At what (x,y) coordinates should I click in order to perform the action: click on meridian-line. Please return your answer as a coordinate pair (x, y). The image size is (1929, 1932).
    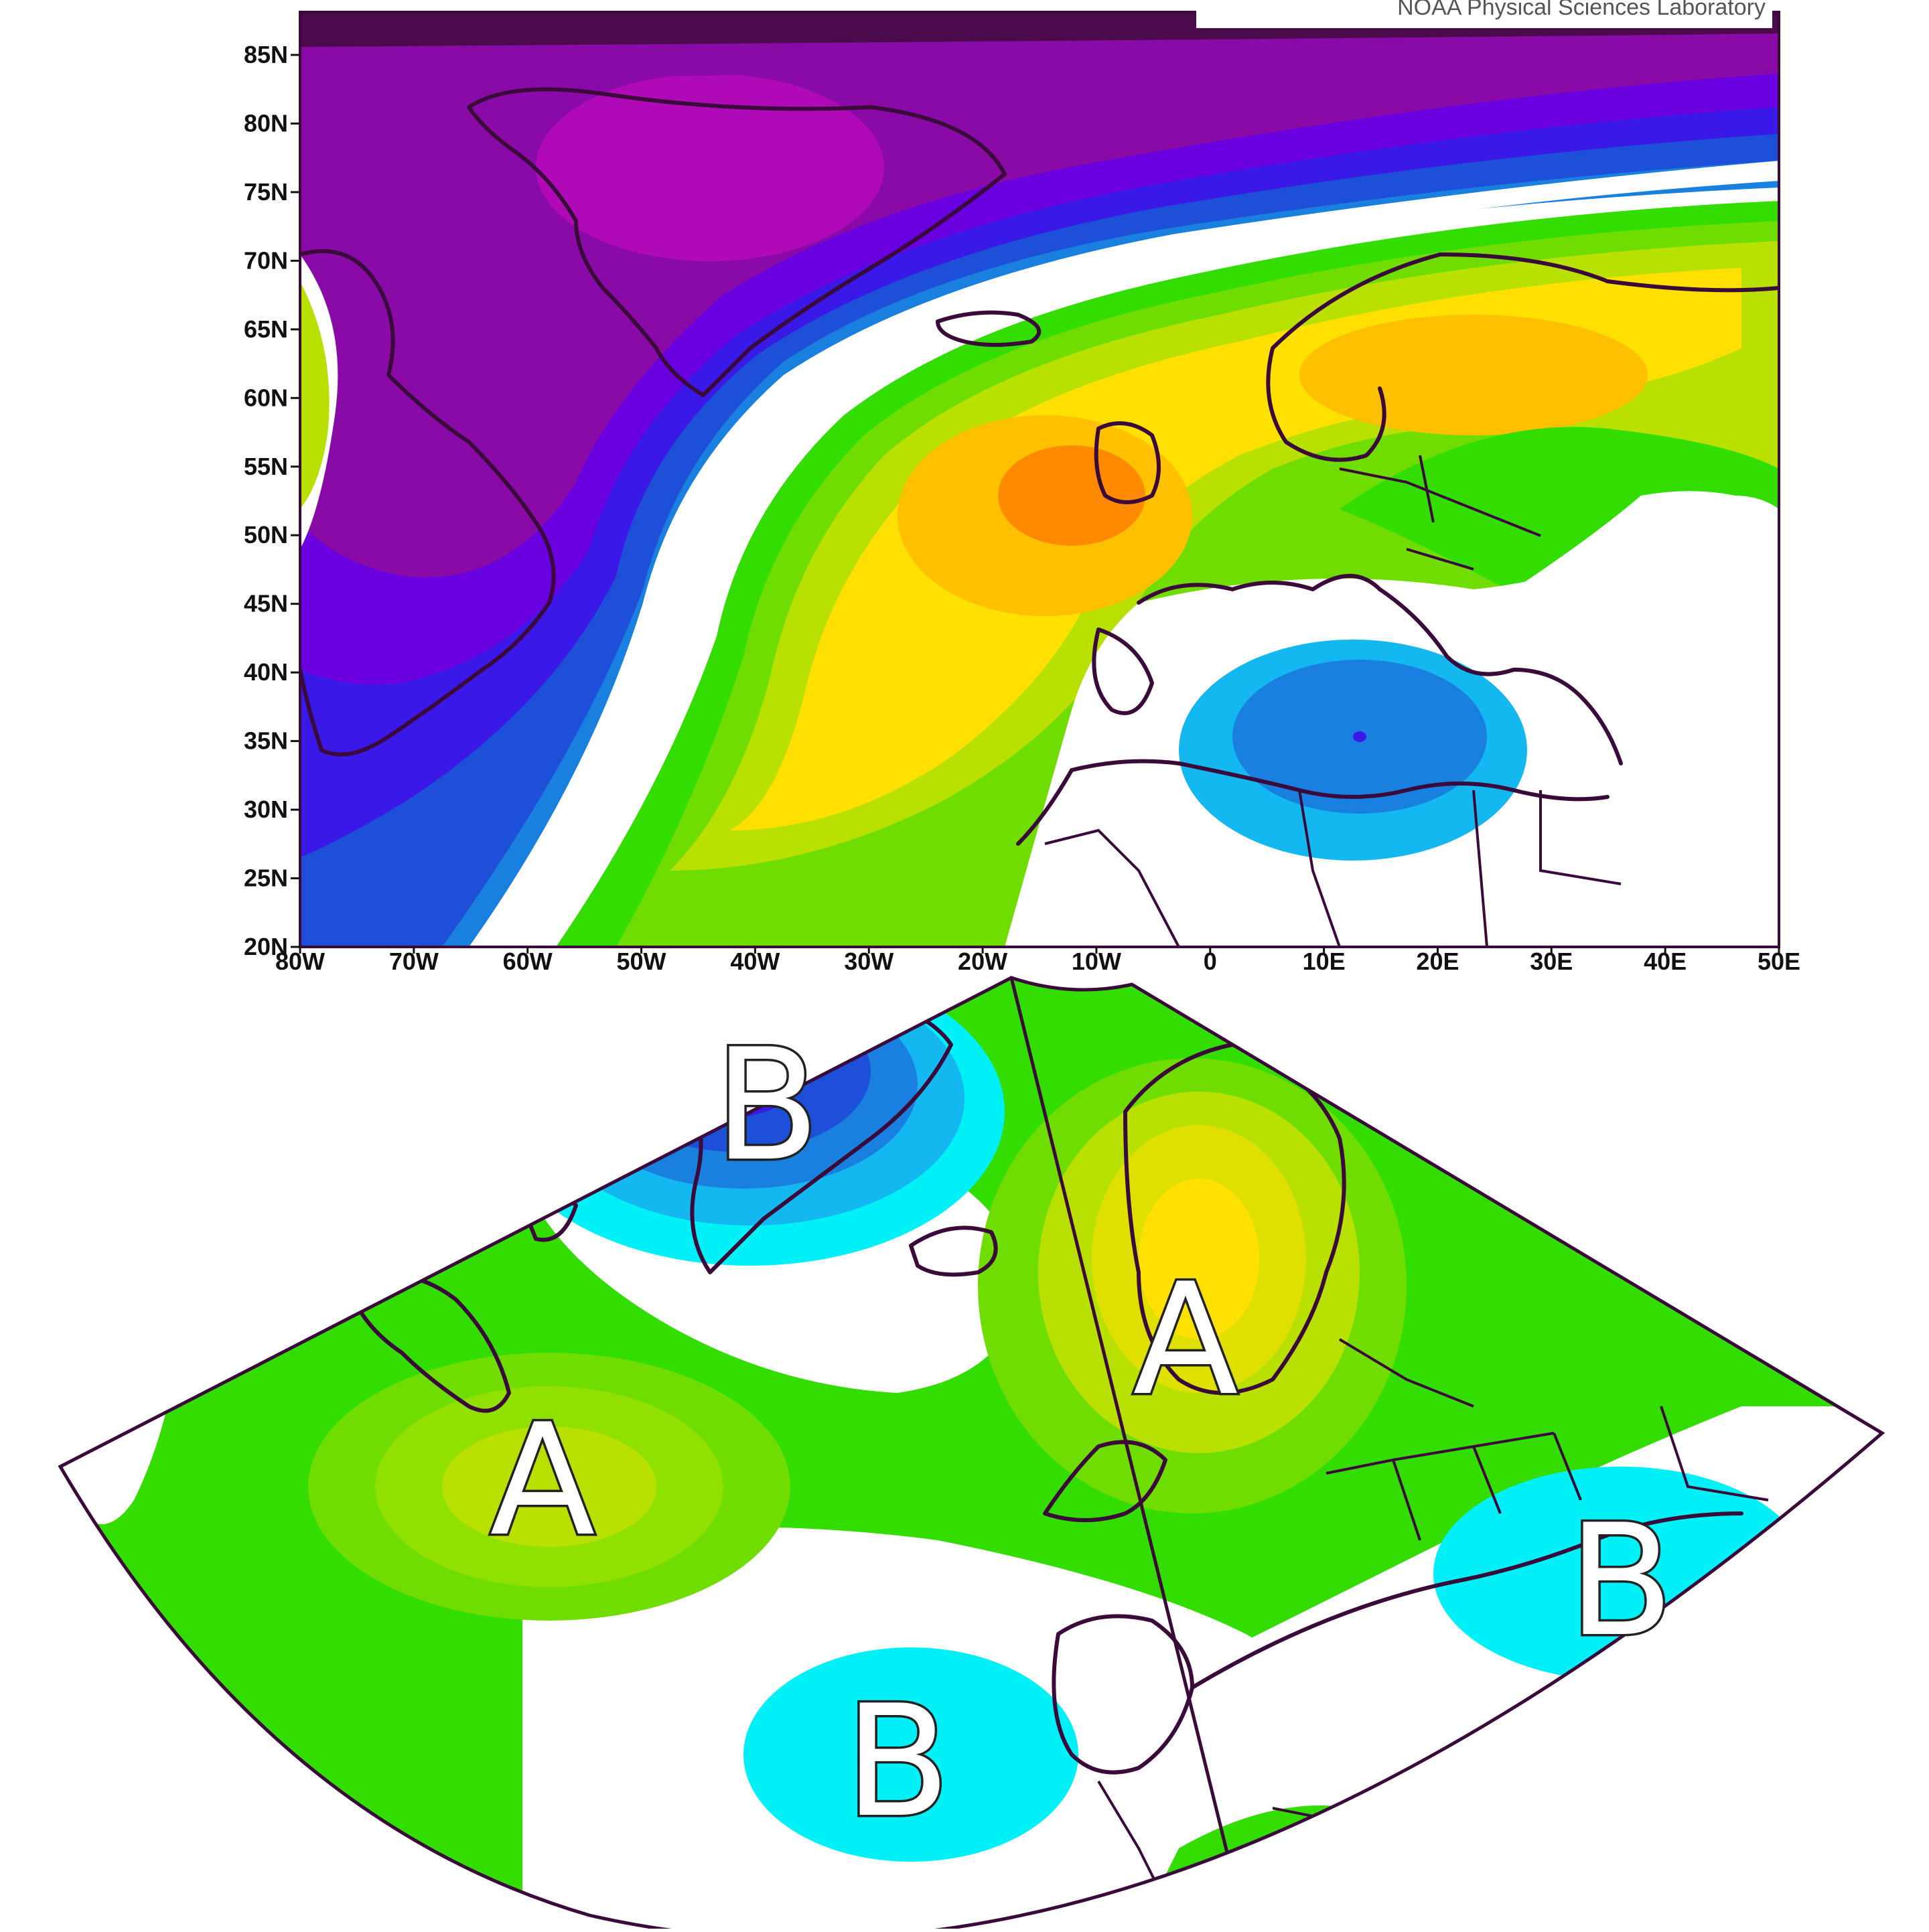
    Looking at the image, I should click on (1128, 1453).